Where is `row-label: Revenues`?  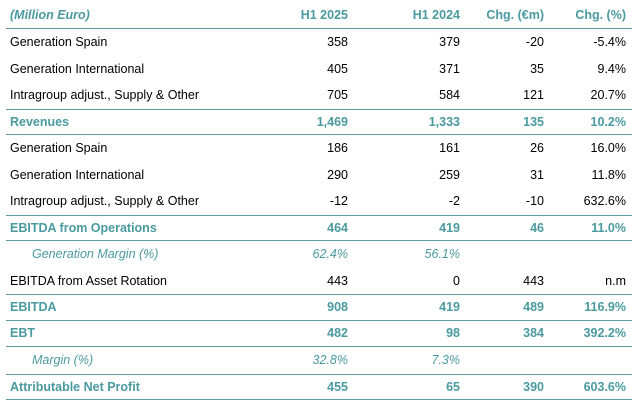
row-label: Revenues is located at coordinates (40, 121).